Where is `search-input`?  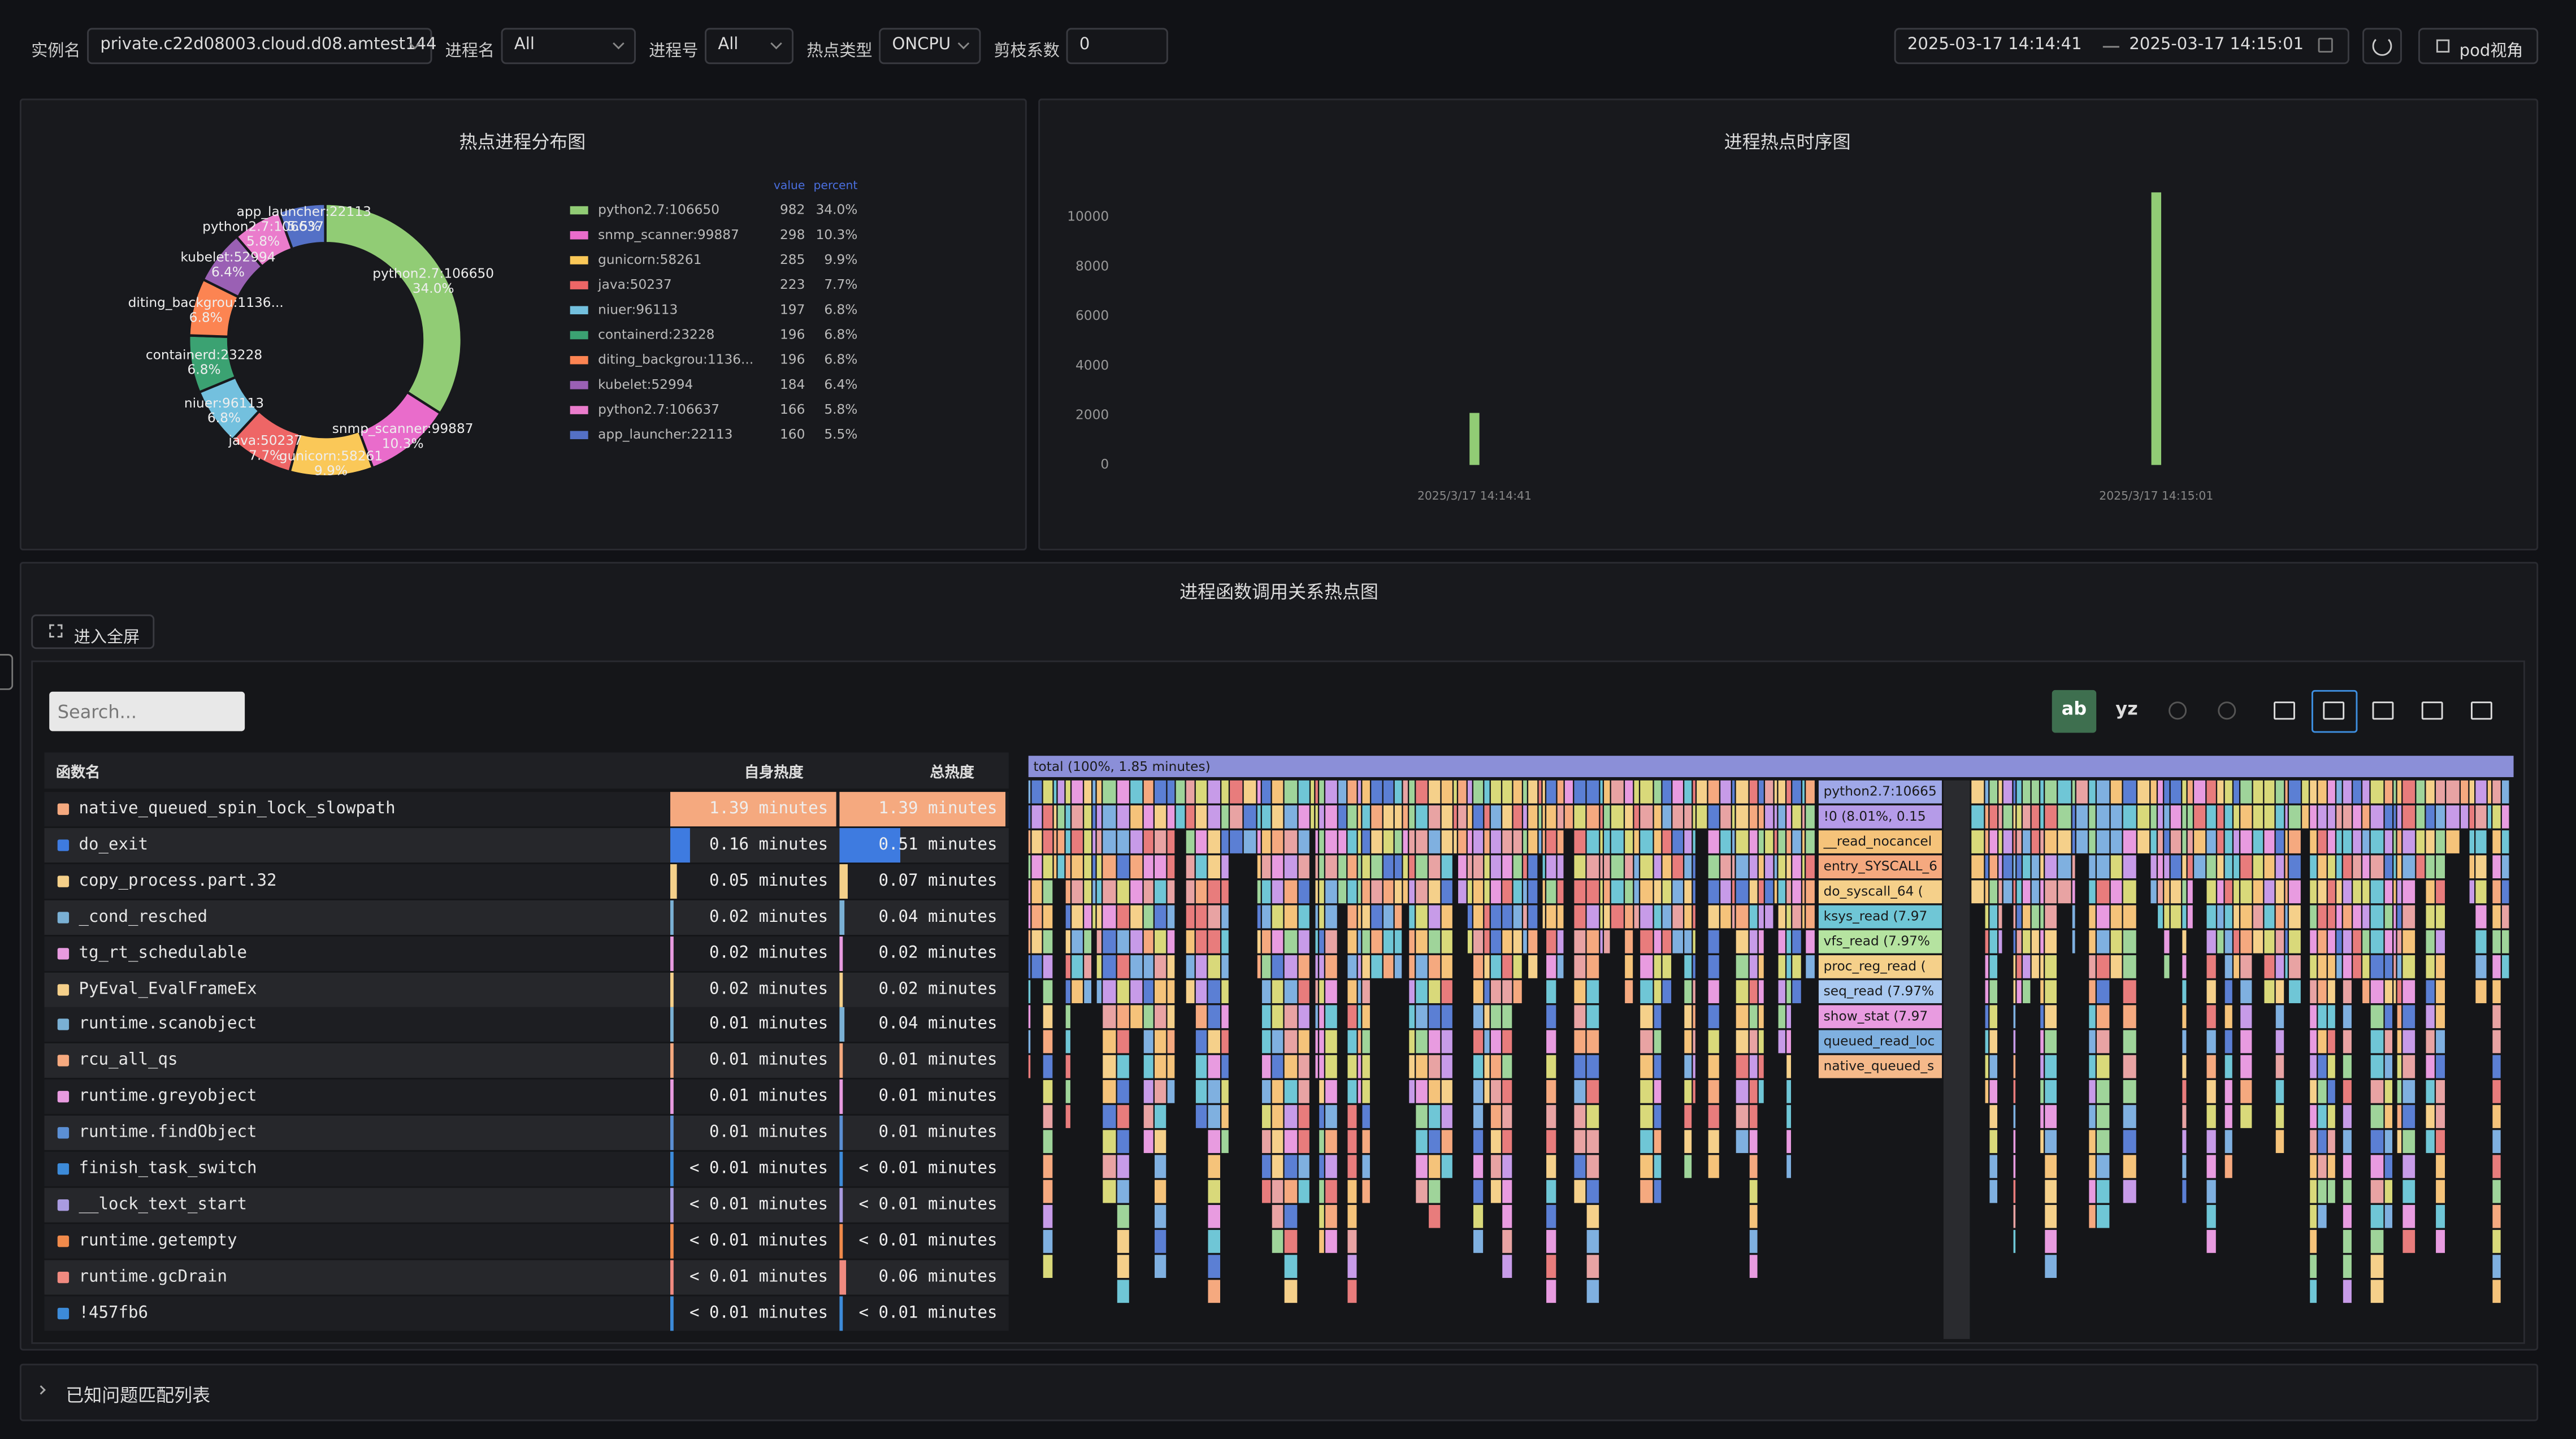
search-input is located at coordinates (147, 711).